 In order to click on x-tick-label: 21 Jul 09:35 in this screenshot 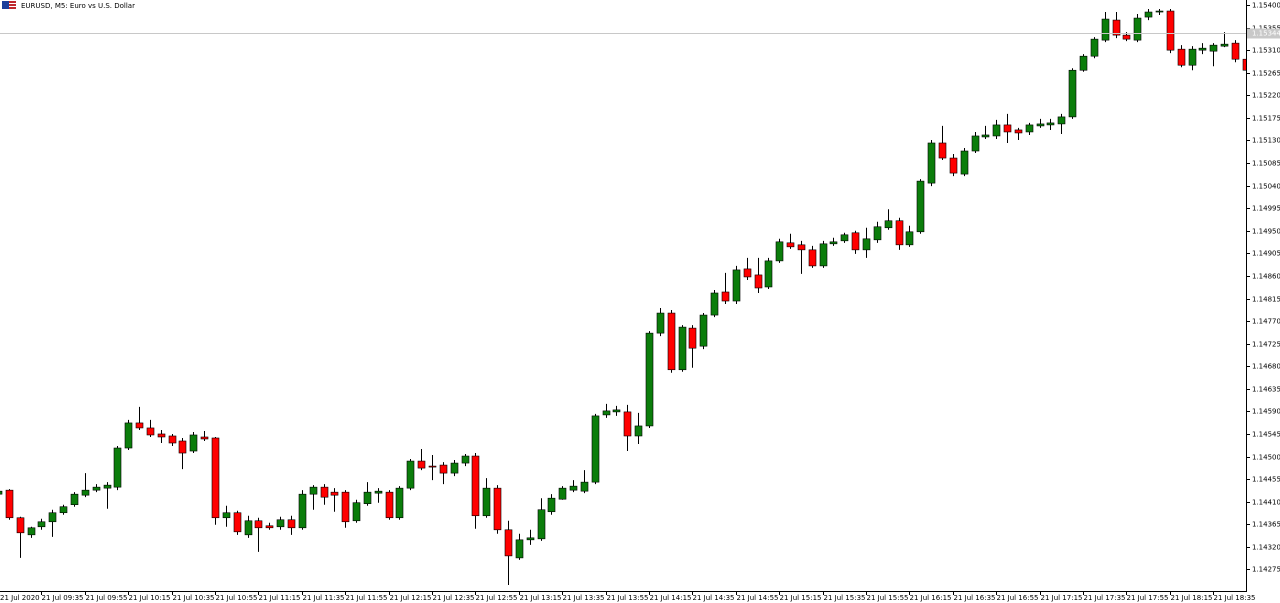, I will do `click(63, 598)`.